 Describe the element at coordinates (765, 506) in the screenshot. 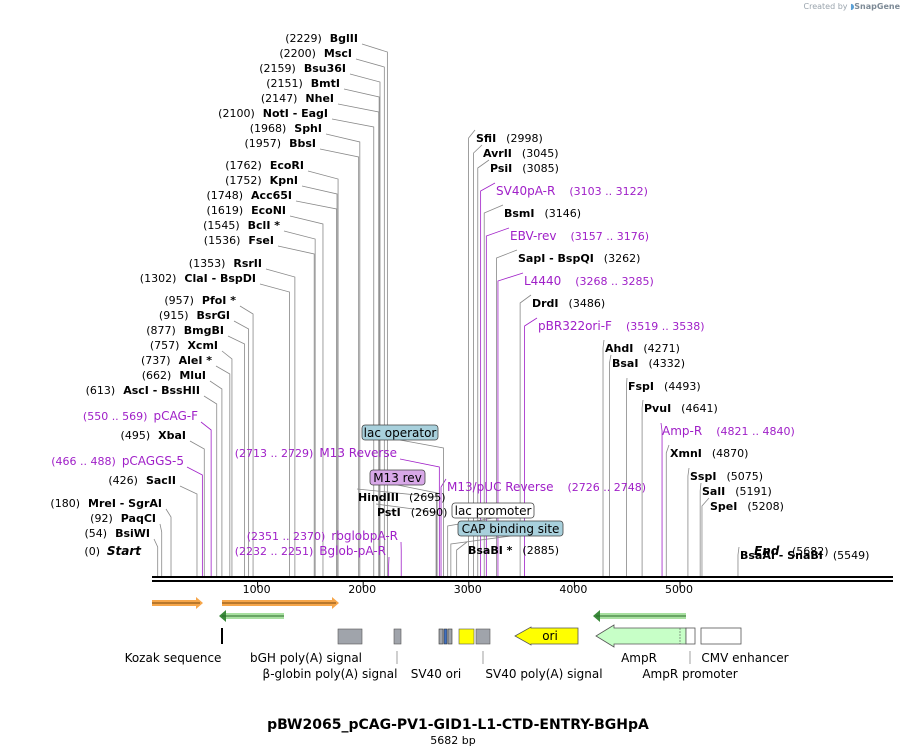

I see `enzyme-spei-position: (5208)` at that location.